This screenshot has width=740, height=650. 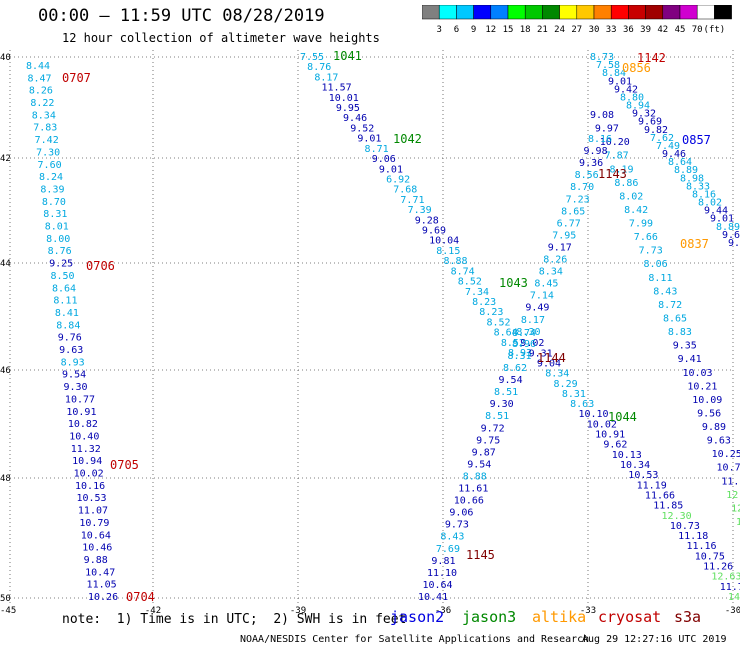 I want to click on swh-value: 7.69, so click(x=448, y=549).